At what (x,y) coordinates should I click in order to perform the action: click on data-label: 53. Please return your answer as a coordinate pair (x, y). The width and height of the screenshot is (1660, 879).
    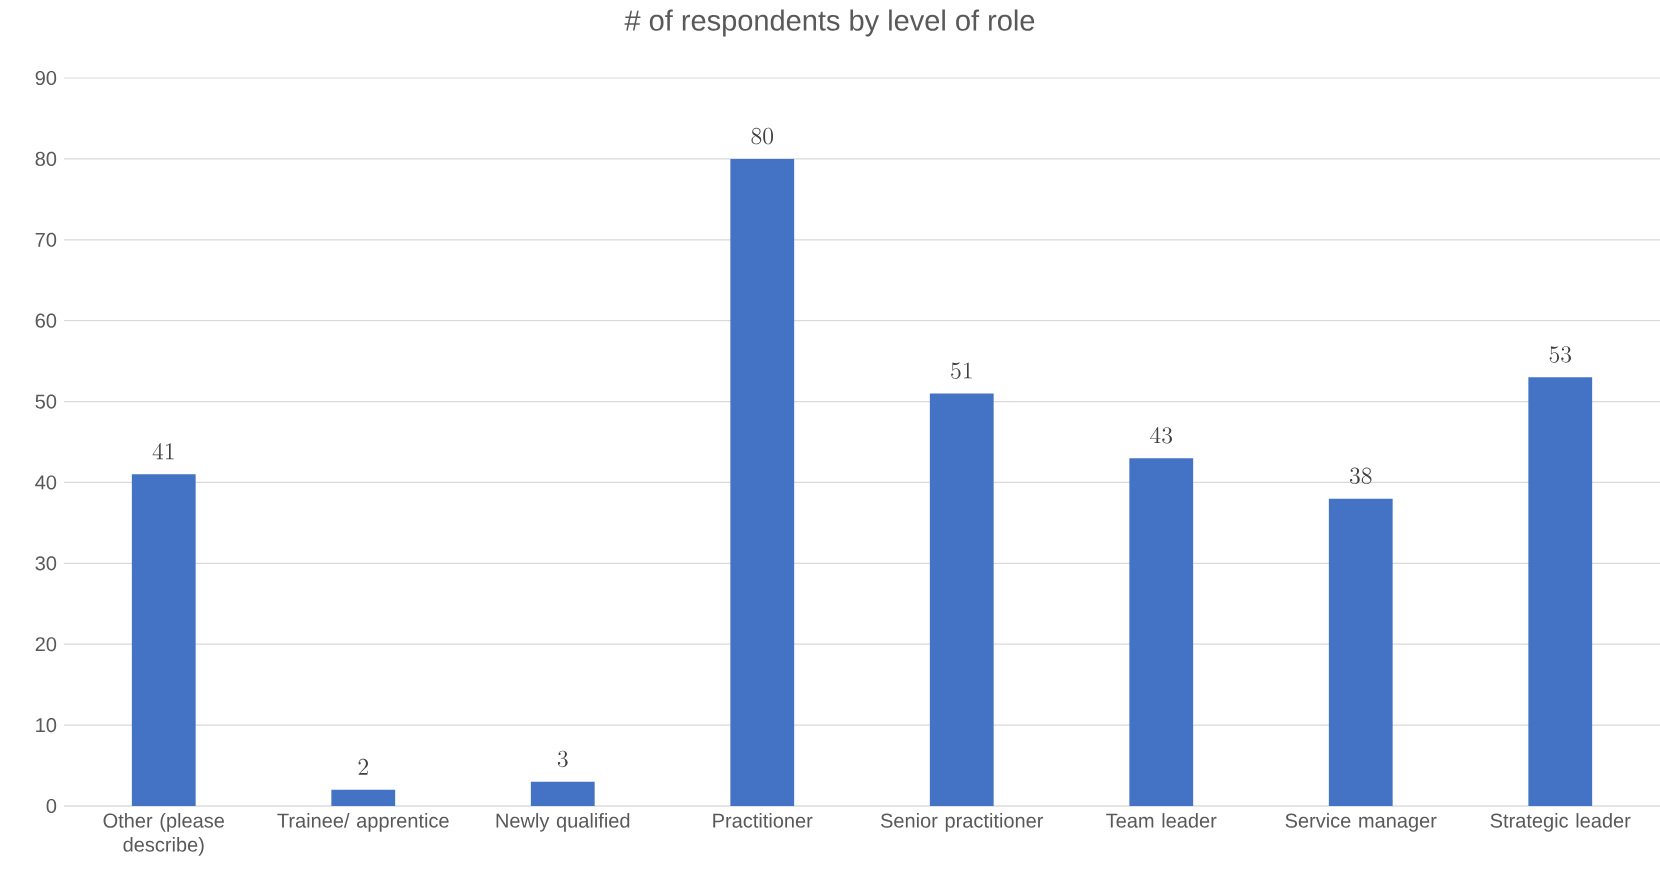
    Looking at the image, I should click on (1560, 354).